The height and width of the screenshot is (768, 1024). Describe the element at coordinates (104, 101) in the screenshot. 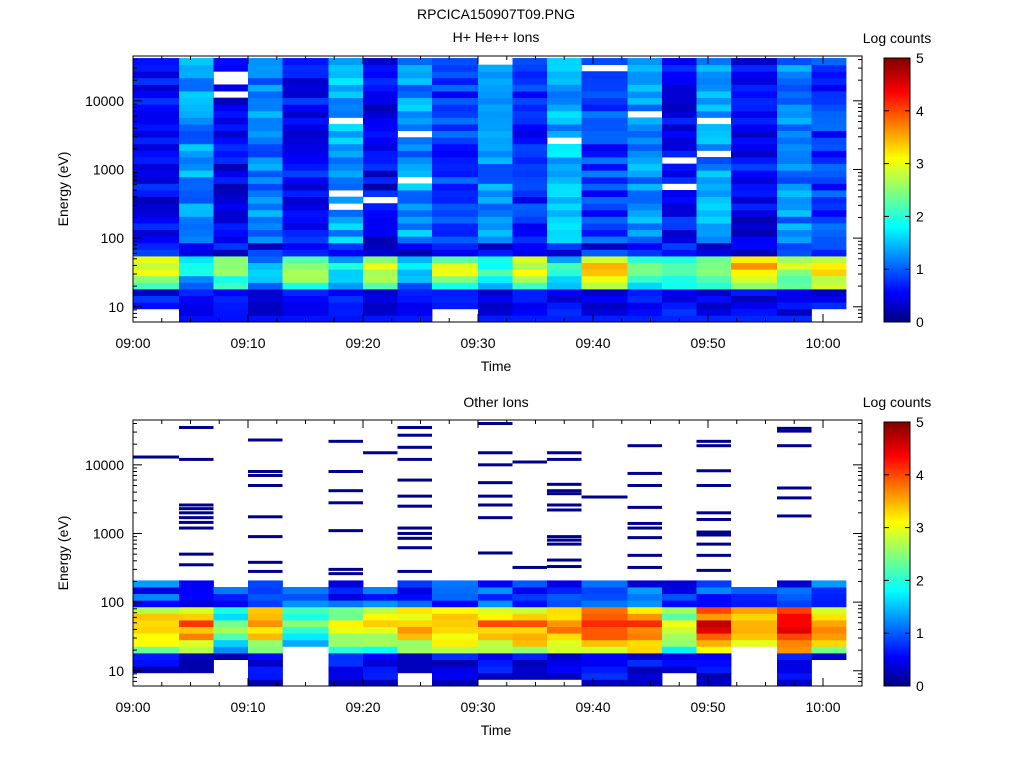

I see `y-tick-label: 10000` at that location.